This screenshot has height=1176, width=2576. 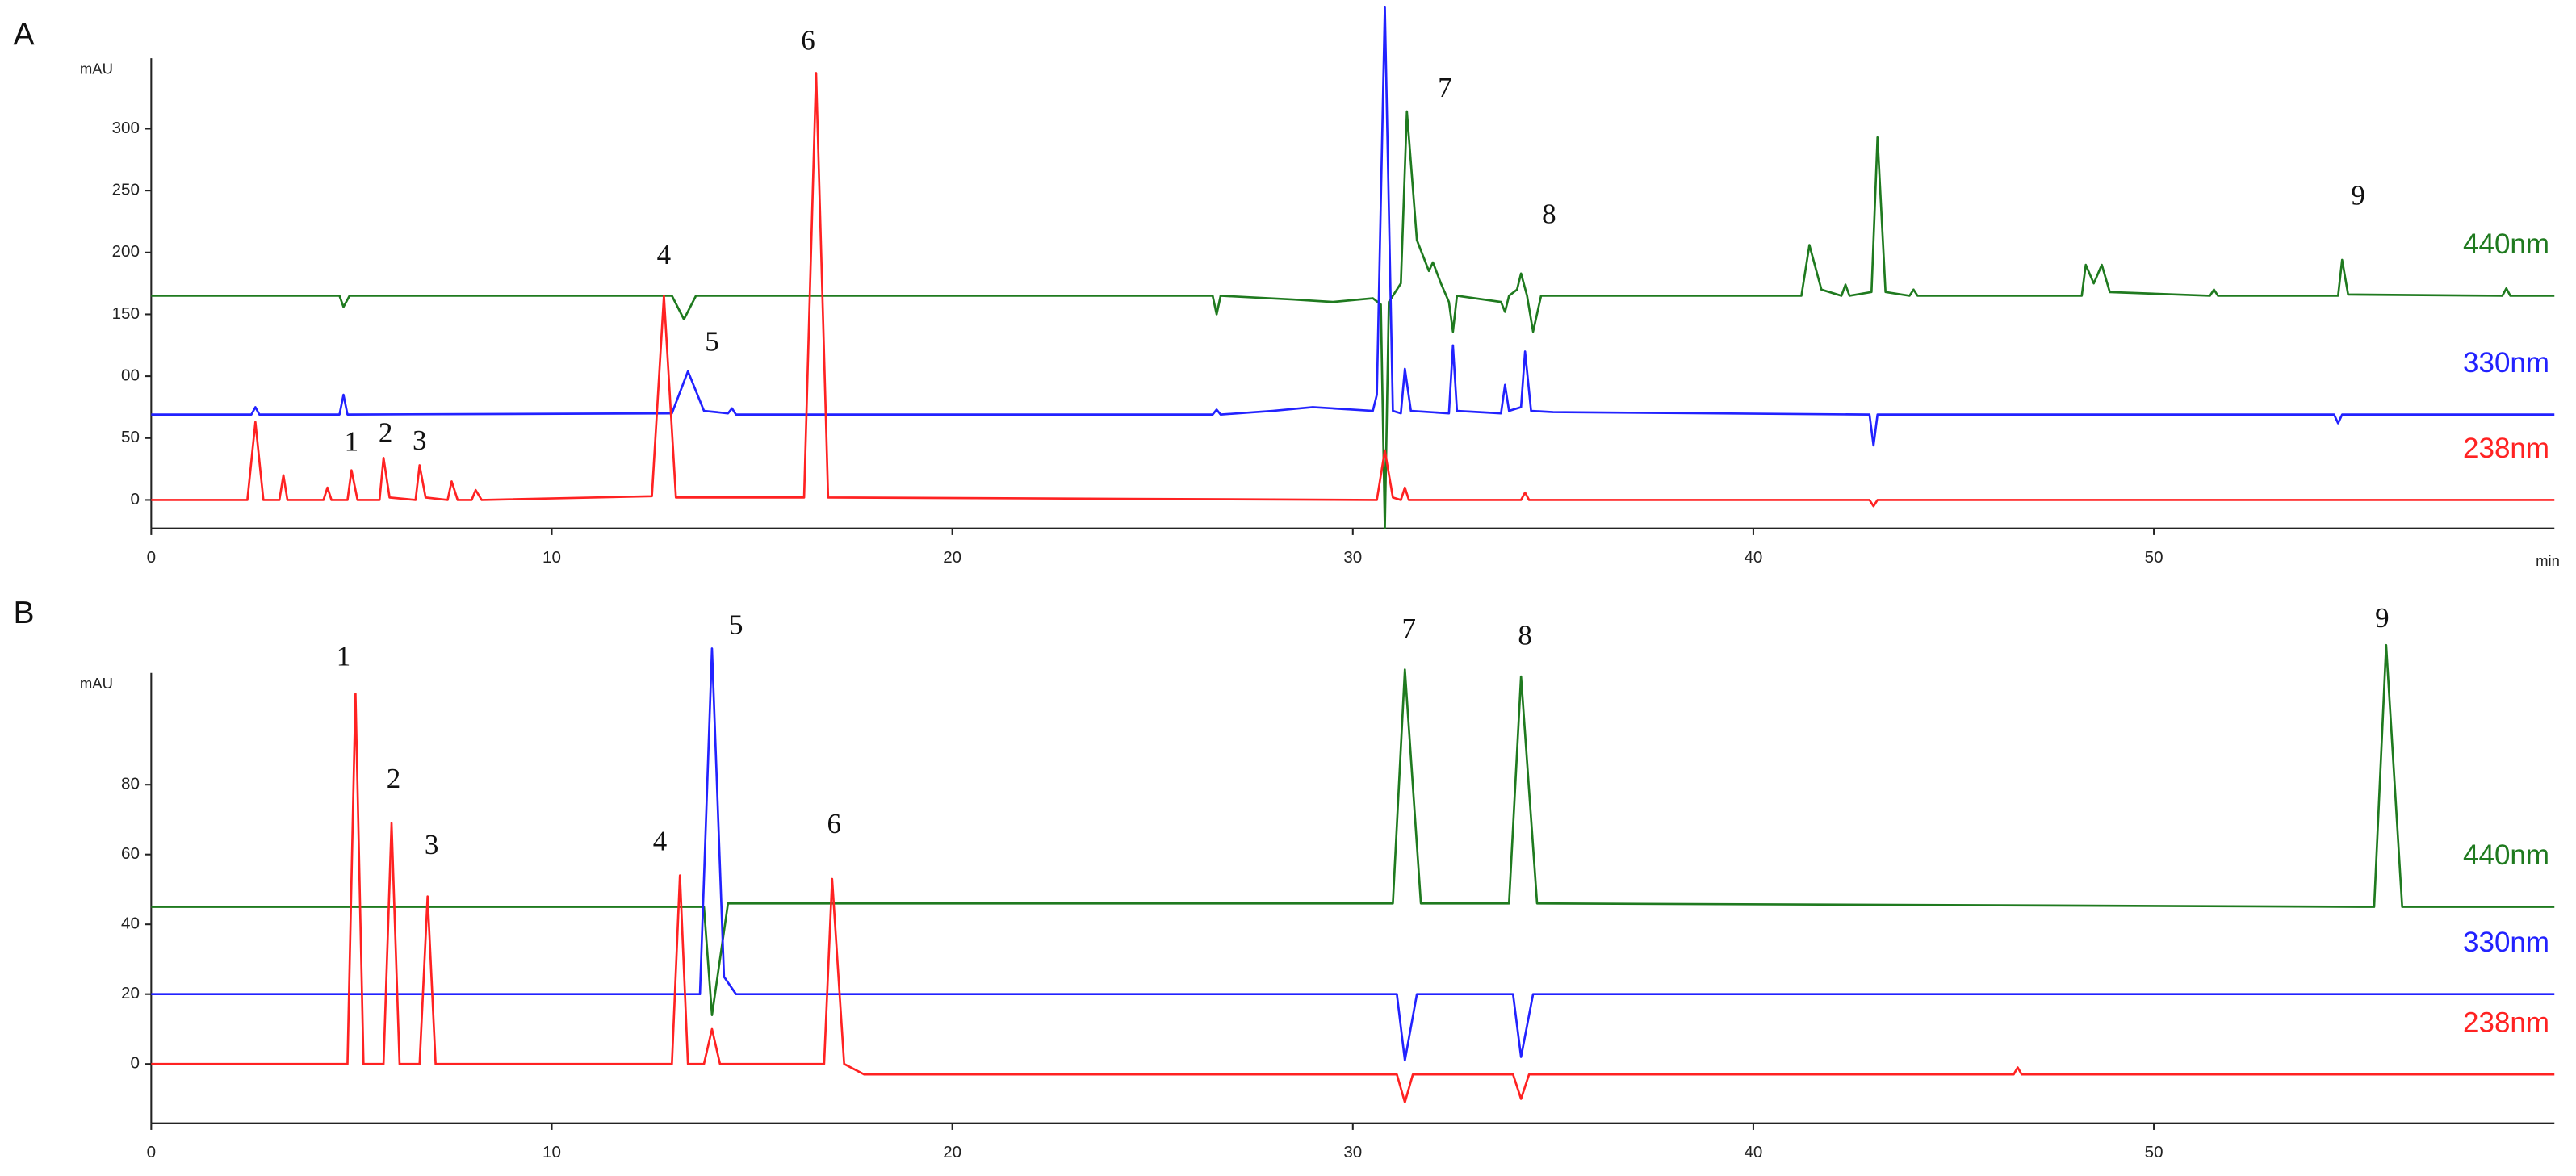 I want to click on y-tick-label: 50, so click(x=130, y=437).